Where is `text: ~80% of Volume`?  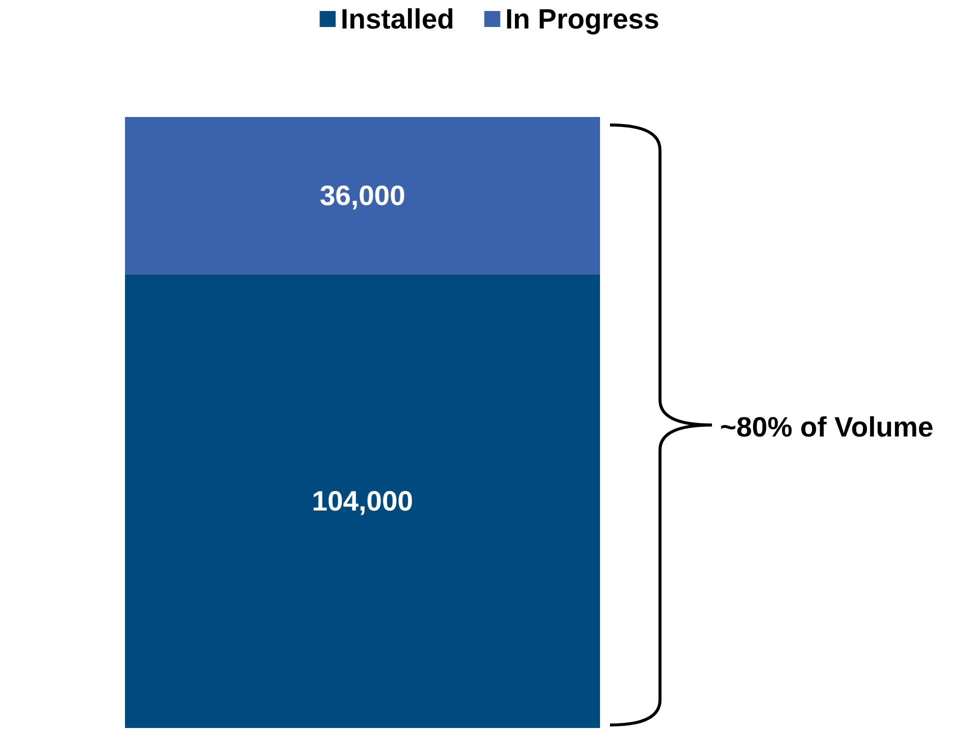 text: ~80% of Volume is located at coordinates (827, 427).